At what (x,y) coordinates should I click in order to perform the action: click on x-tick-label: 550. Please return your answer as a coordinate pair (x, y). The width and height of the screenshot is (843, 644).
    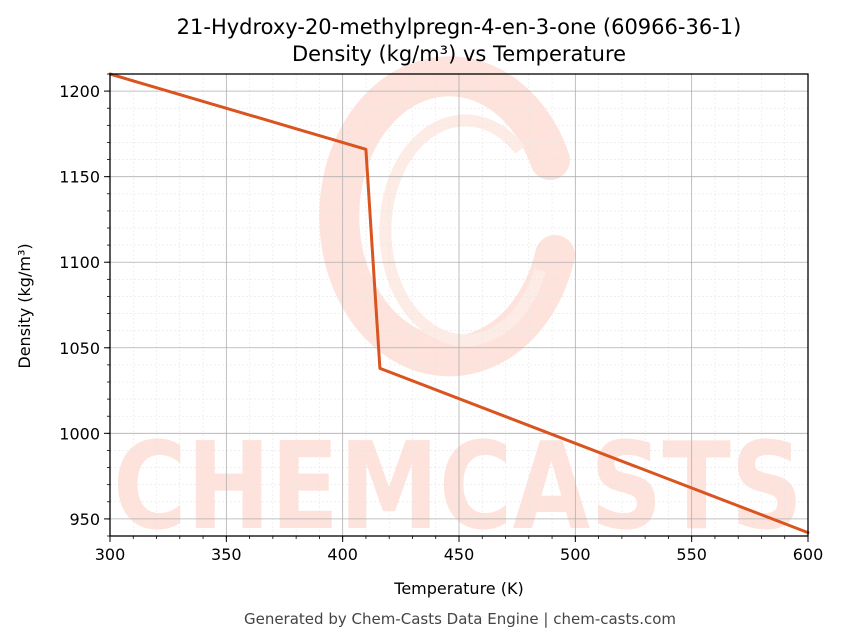
    Looking at the image, I should click on (691, 554).